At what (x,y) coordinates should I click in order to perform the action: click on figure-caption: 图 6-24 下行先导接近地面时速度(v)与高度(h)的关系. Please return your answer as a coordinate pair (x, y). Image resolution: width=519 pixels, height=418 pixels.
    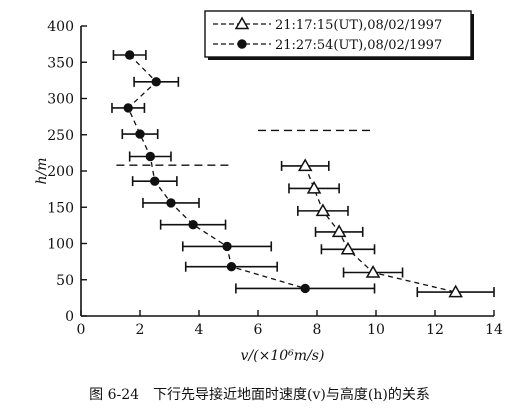
    Looking at the image, I should click on (259, 394).